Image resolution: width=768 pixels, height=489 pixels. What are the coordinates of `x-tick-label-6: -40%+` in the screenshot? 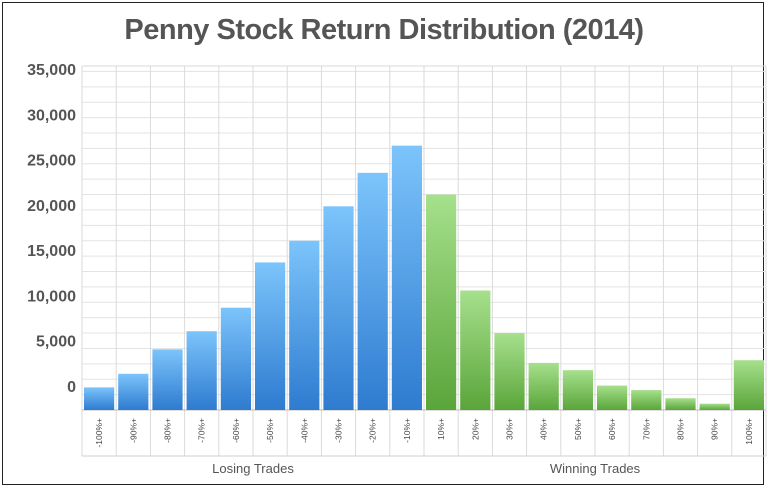 It's located at (304, 430).